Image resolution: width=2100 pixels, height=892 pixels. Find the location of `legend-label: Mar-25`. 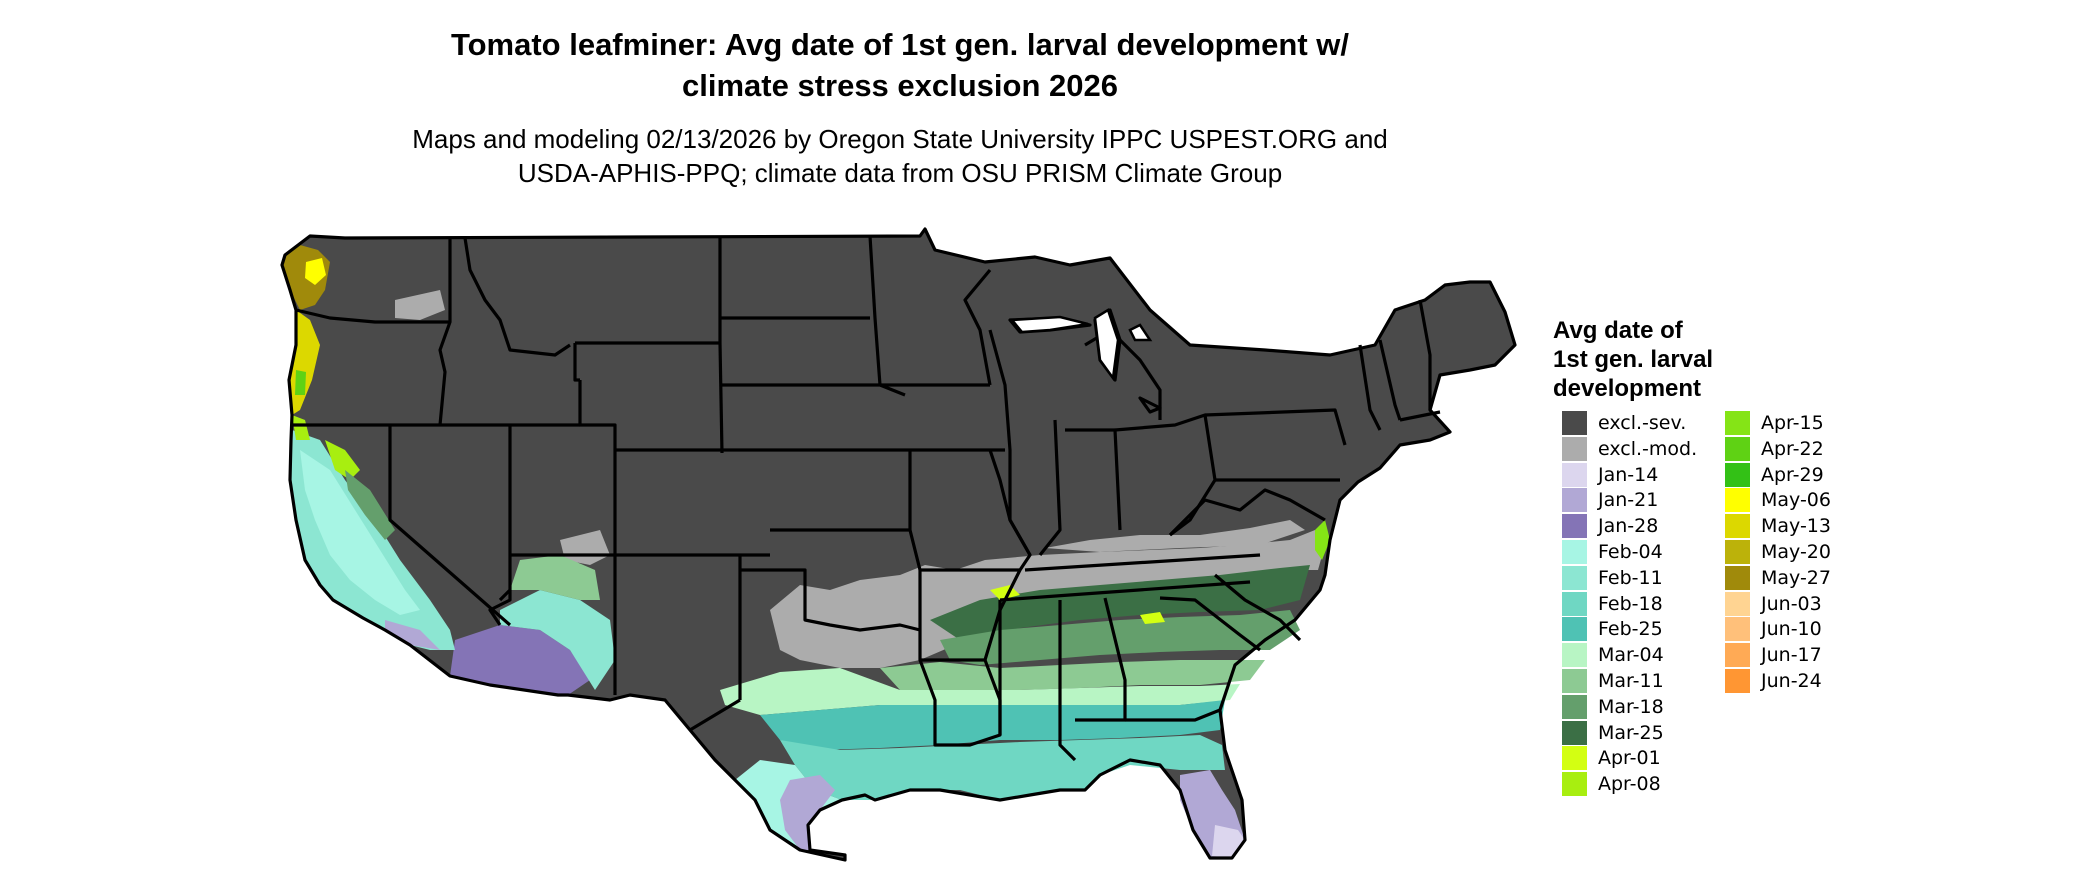

legend-label: Mar-25 is located at coordinates (1631, 732).